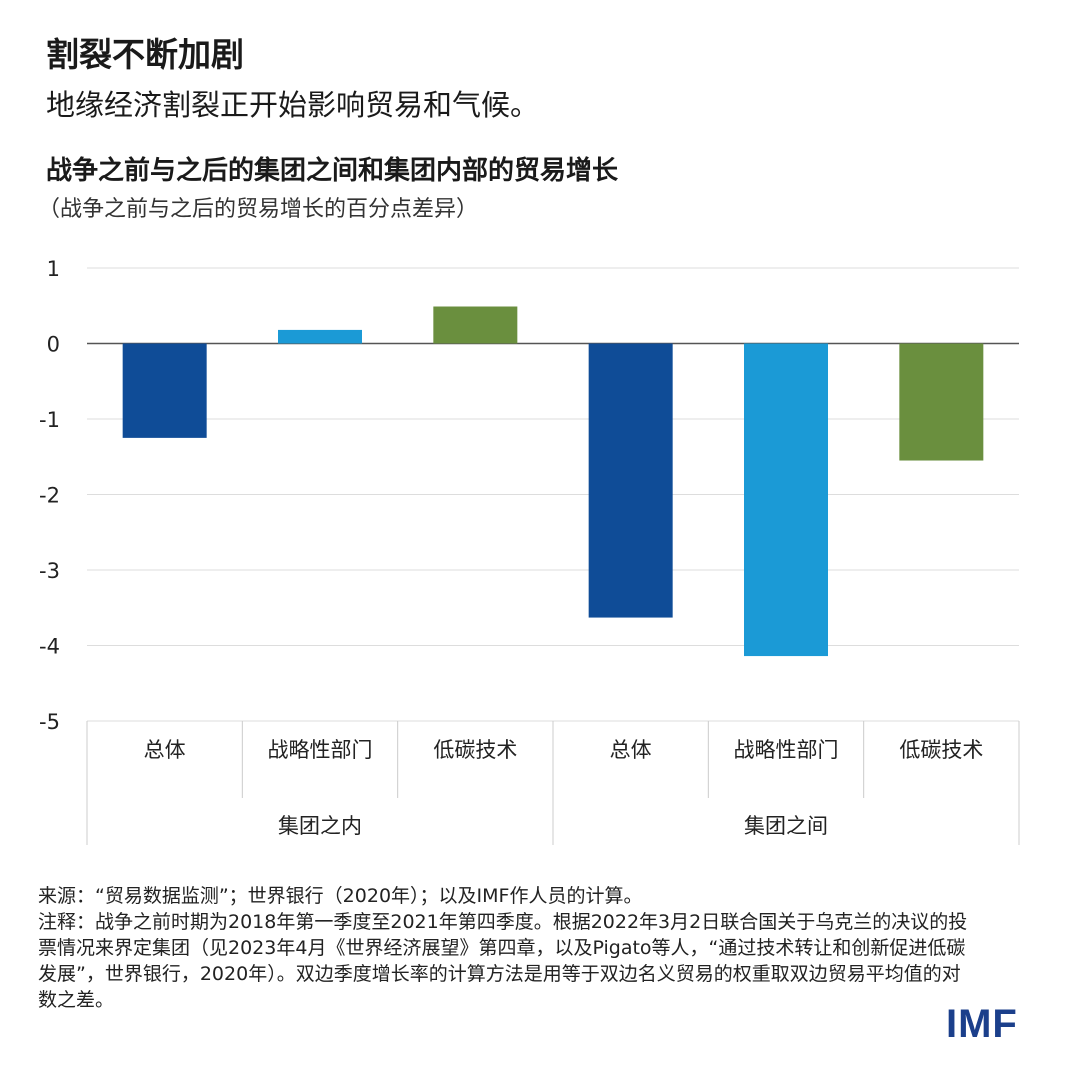 The height and width of the screenshot is (1071, 1080). What do you see at coordinates (786, 826) in the screenshot?
I see `x-group-label: 集团之间` at bounding box center [786, 826].